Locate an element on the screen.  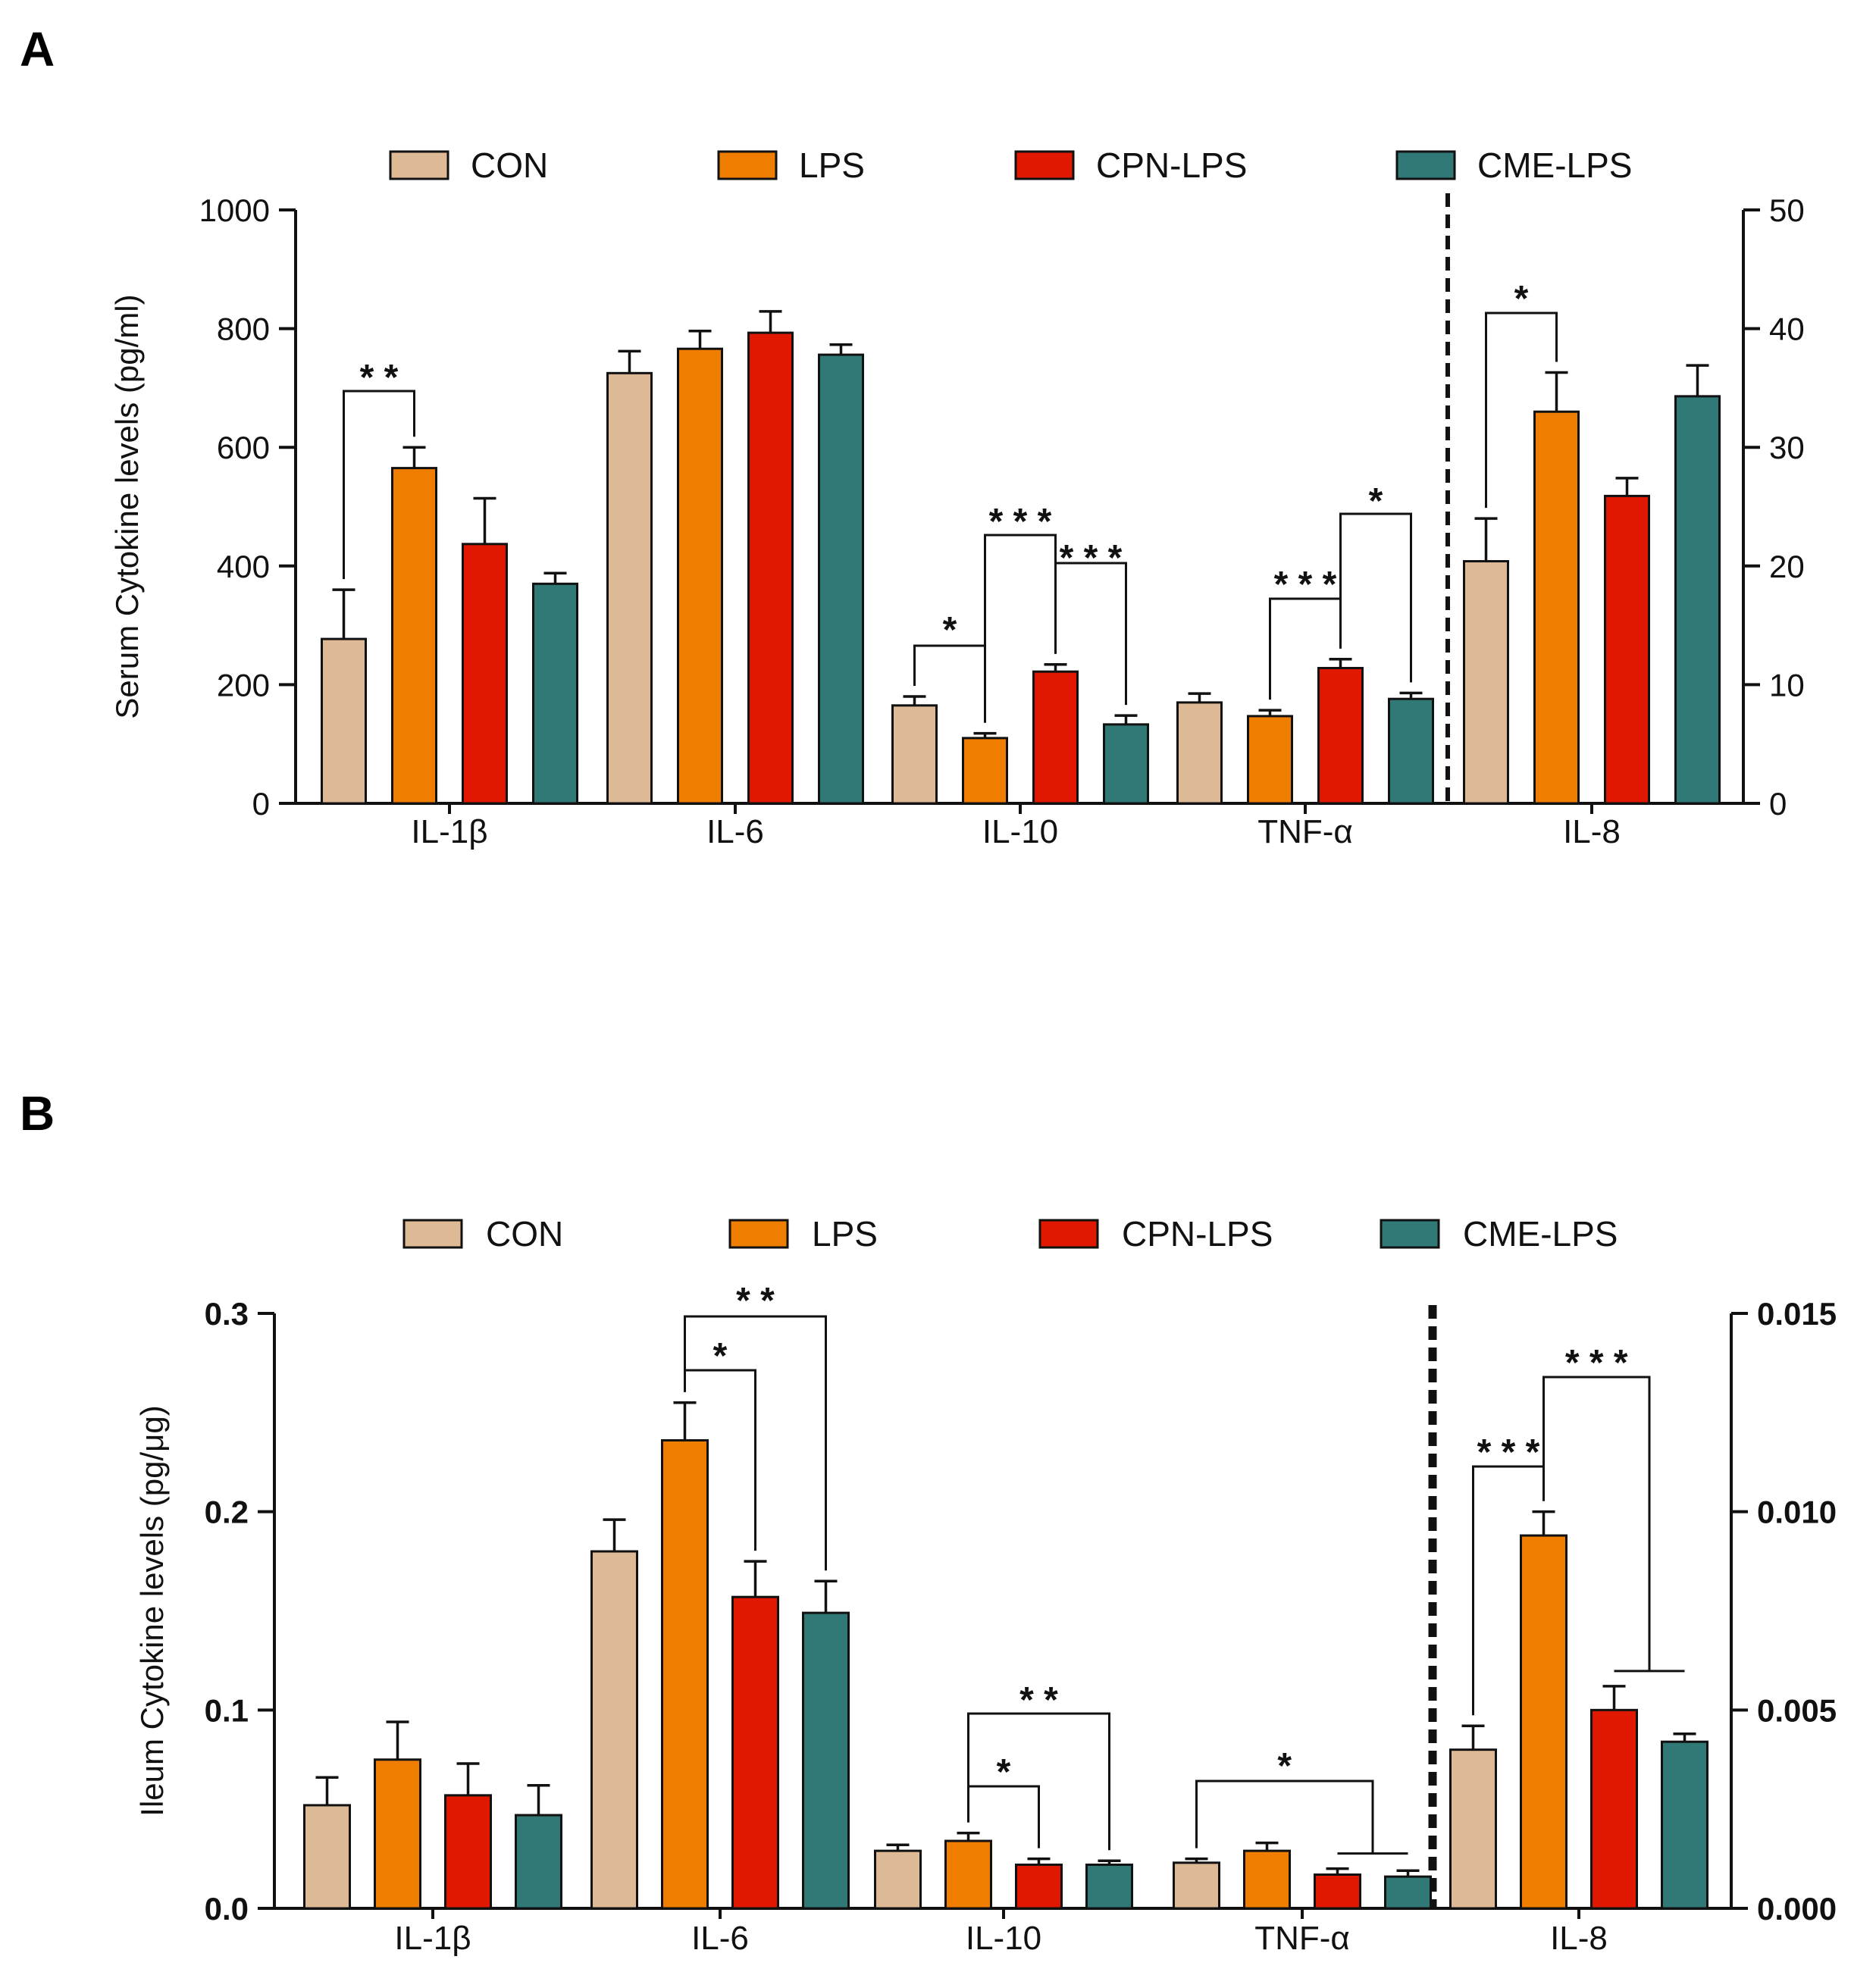
y-tick-label: 0.3 is located at coordinates (227, 1314).